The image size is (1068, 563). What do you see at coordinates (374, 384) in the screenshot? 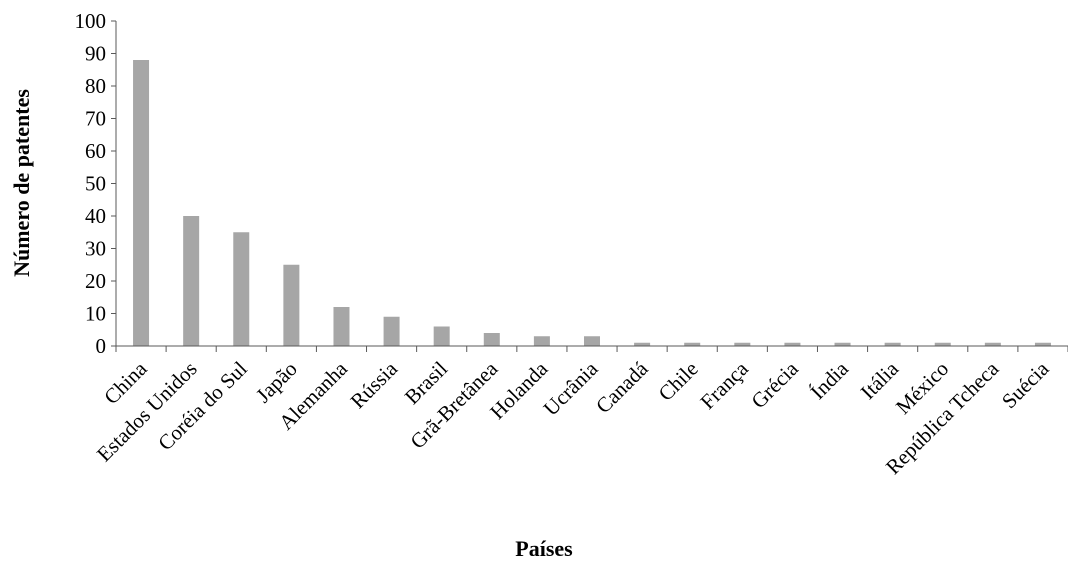
I see `x-tick-label: Rússia` at bounding box center [374, 384].